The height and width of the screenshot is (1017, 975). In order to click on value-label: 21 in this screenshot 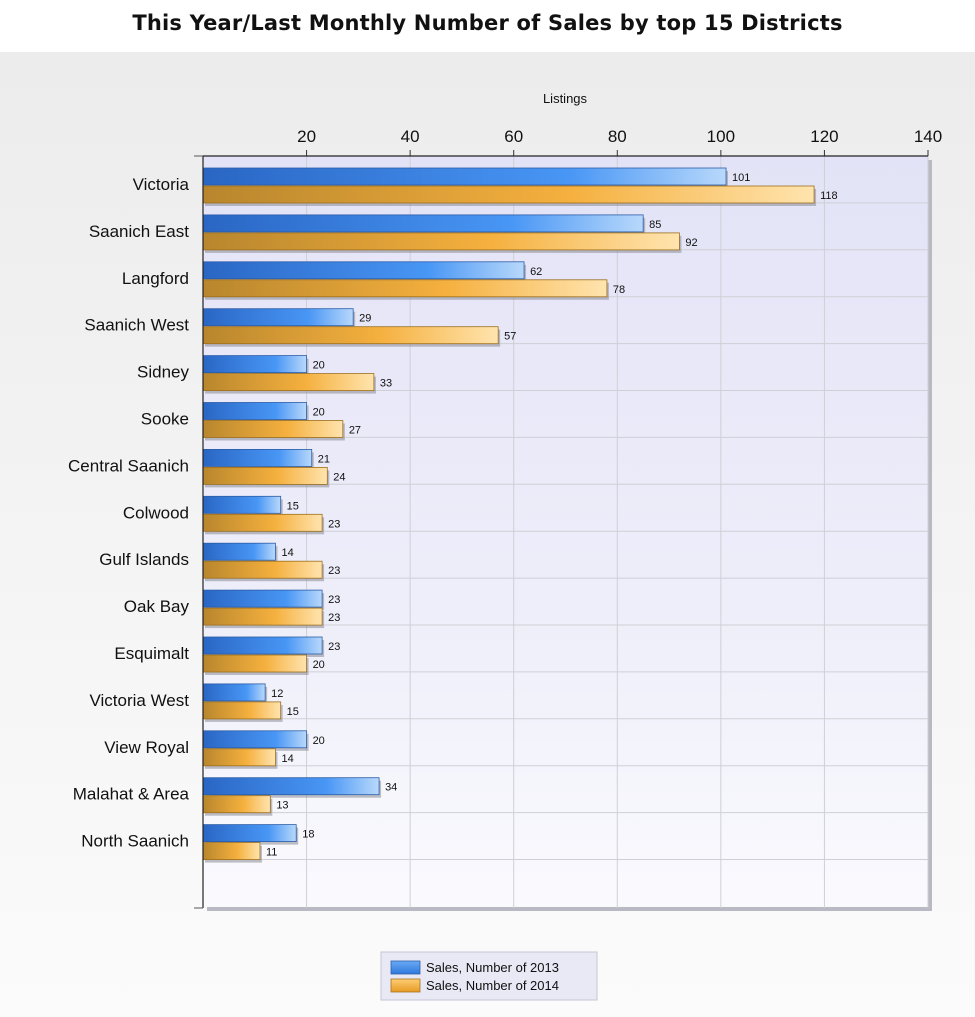, I will do `click(324, 459)`.